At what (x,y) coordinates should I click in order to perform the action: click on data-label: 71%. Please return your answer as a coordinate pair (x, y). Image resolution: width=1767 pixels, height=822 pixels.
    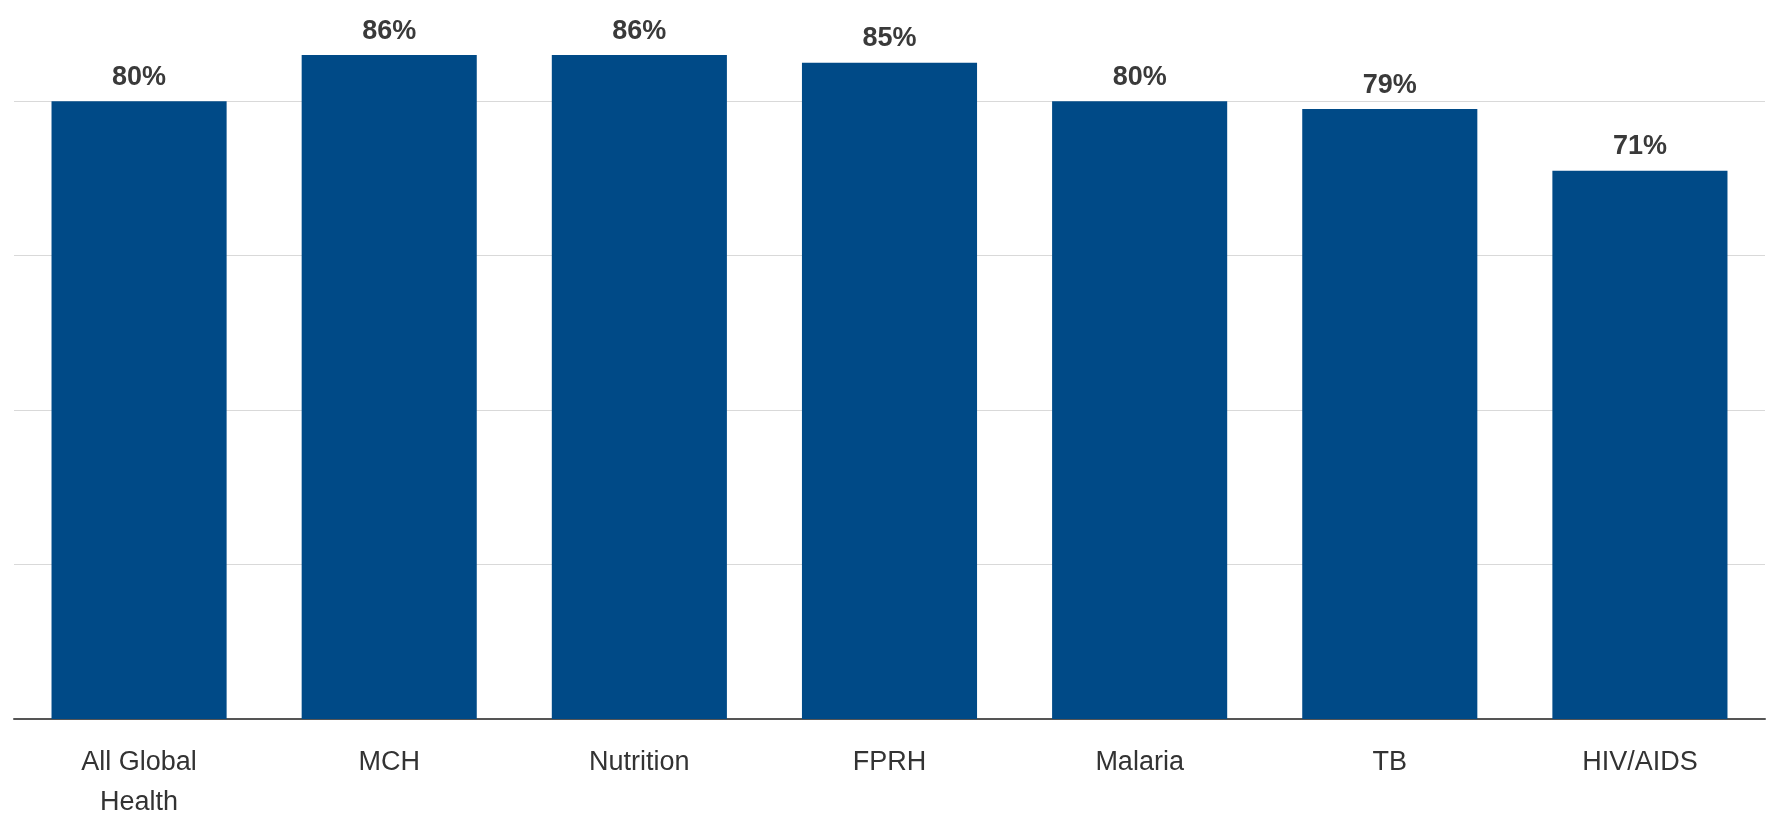
    Looking at the image, I should click on (1639, 145).